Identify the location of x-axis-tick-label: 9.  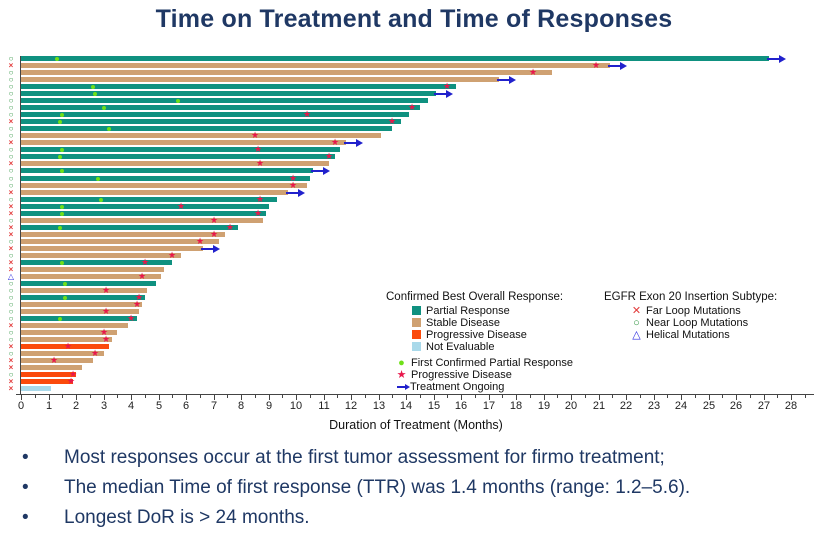
(269, 406).